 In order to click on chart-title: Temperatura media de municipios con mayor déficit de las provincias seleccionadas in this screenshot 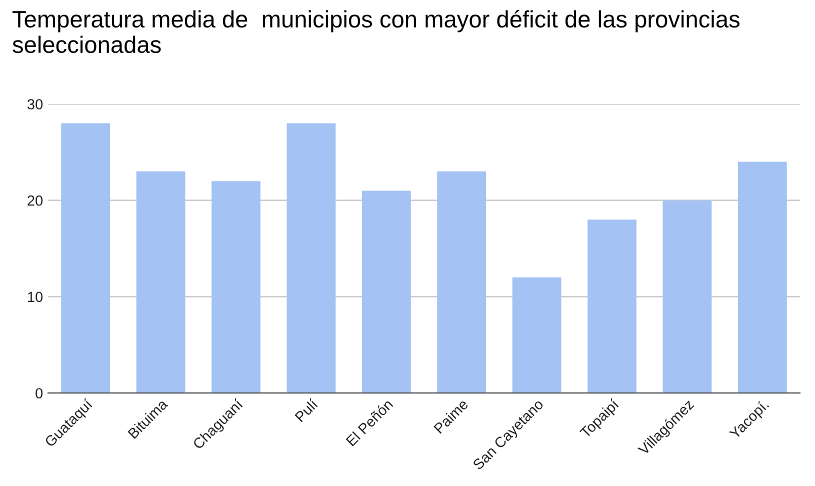, I will do `click(376, 32)`.